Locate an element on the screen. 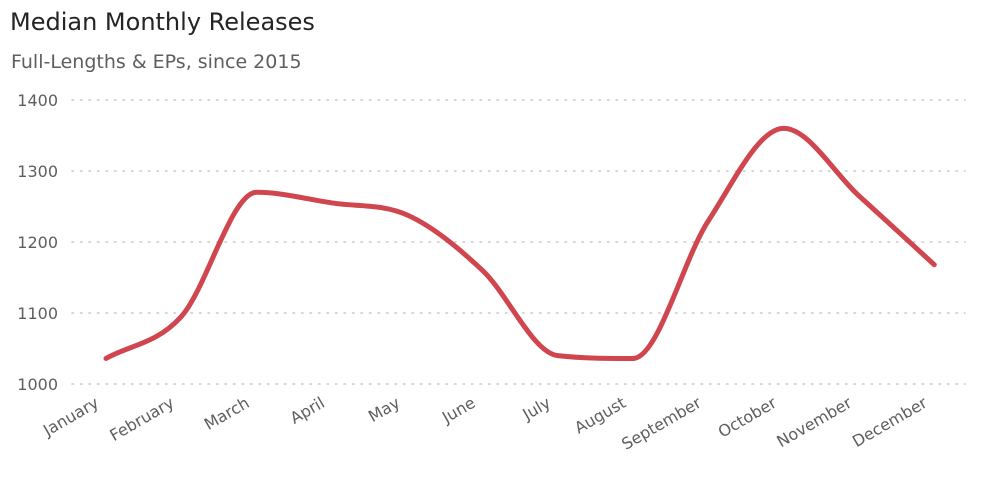  x-tick-label: February is located at coordinates (141, 419).